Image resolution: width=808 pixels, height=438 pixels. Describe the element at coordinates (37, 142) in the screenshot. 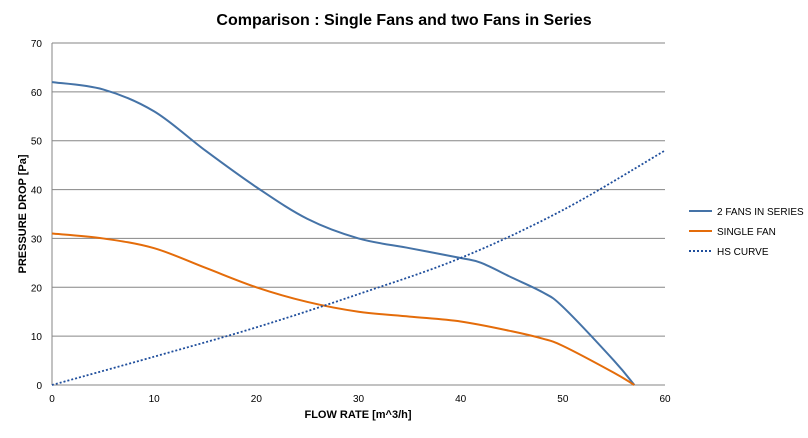

I see `y-tick-label: 50` at that location.